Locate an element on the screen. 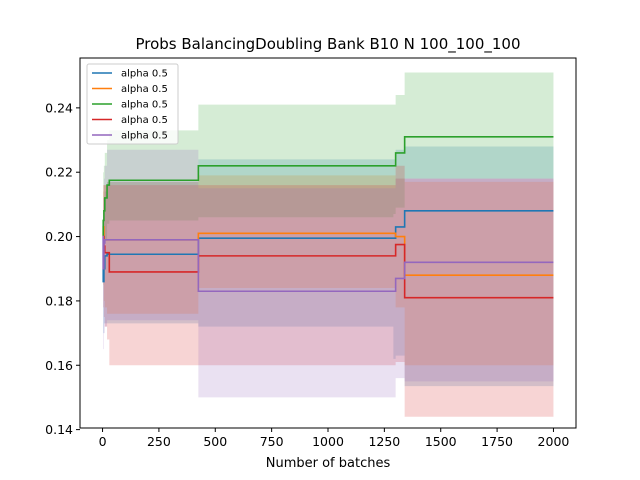 This screenshot has width=640, height=480. x-tick-label: 1000 is located at coordinates (328, 441).